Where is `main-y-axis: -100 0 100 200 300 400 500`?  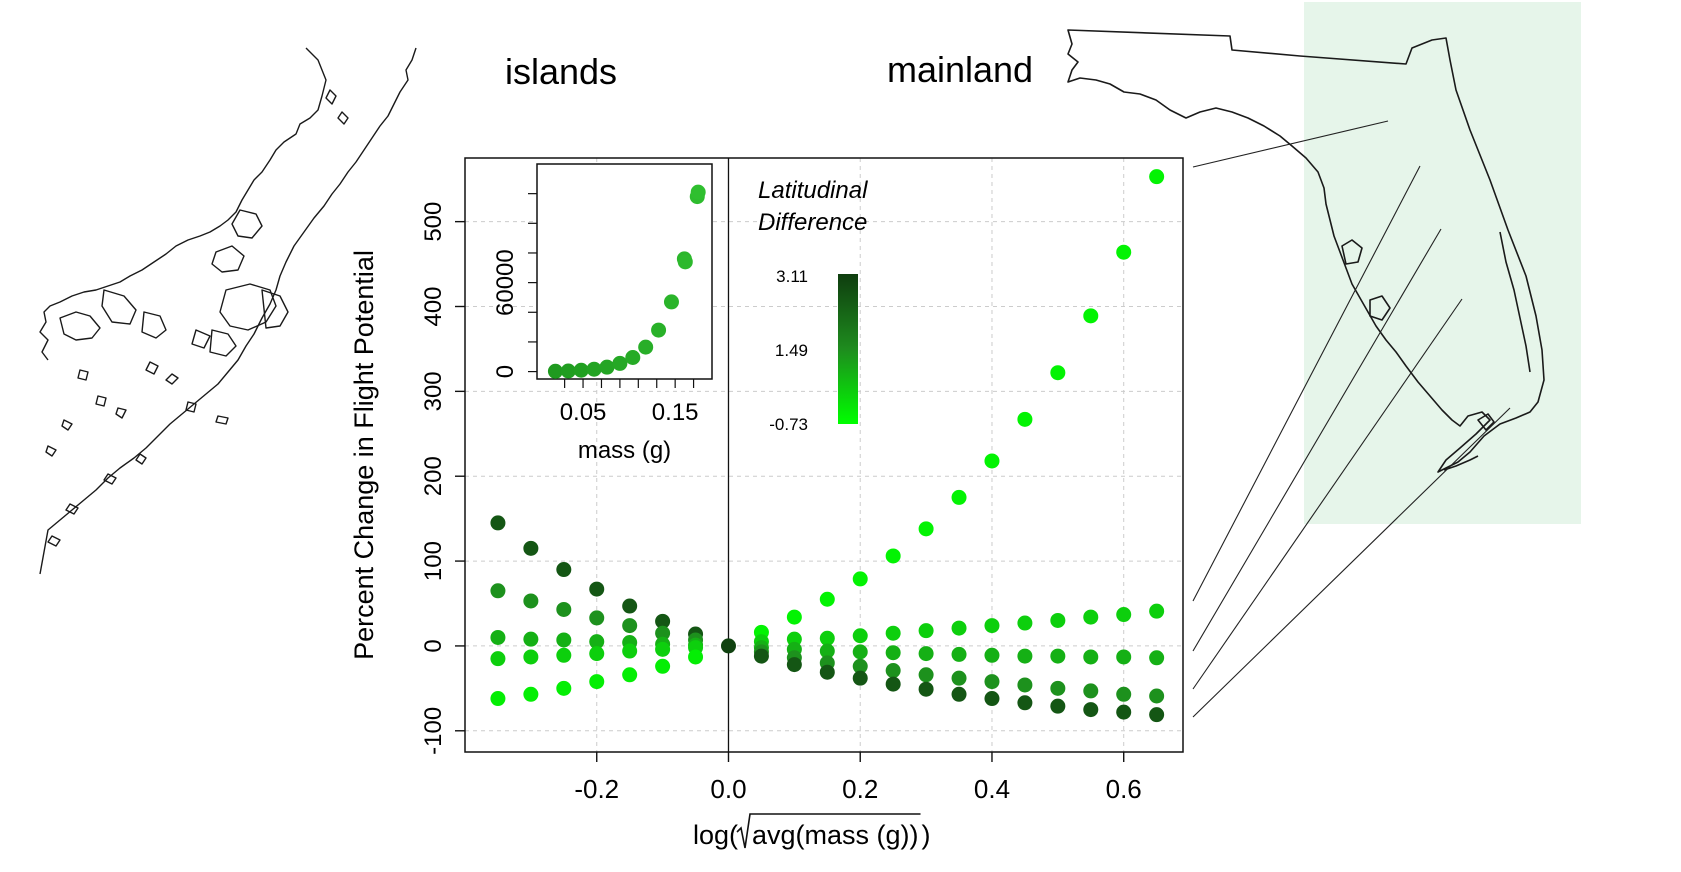
main-y-axis: -100 0 100 200 300 400 500 is located at coordinates (442, 478).